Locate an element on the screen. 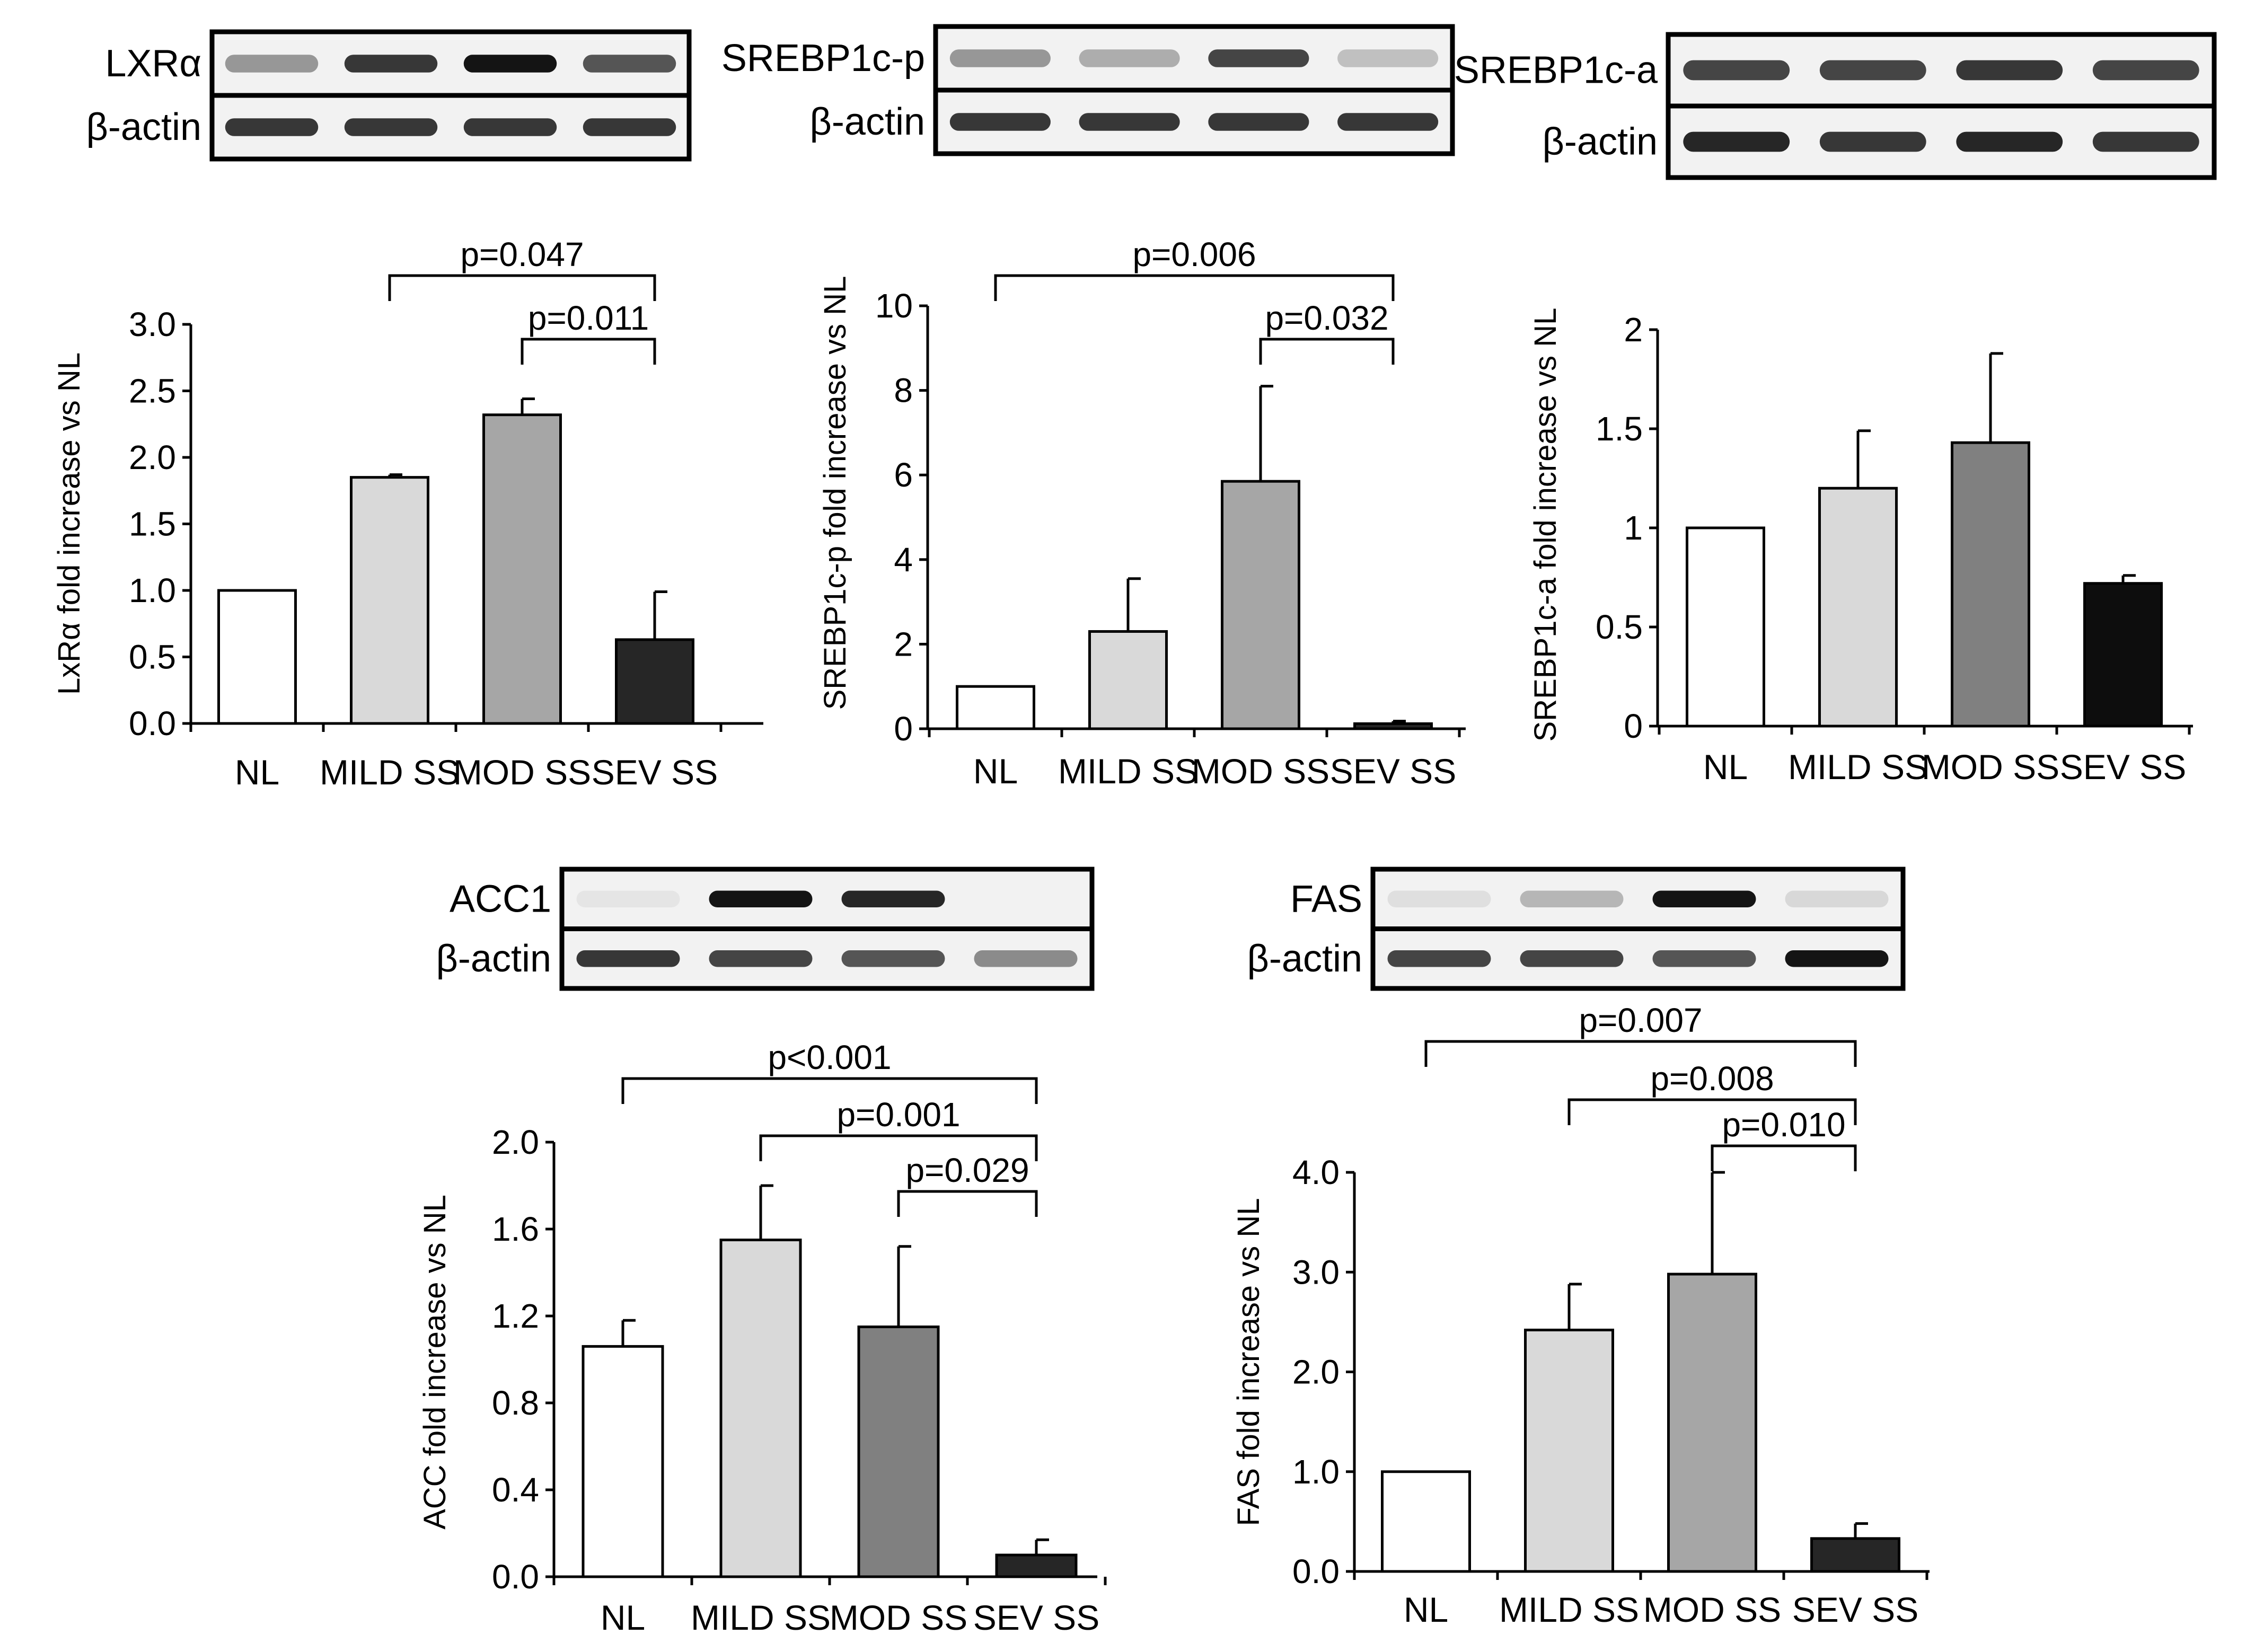  y-tick-label: 1.0 is located at coordinates (152, 590).